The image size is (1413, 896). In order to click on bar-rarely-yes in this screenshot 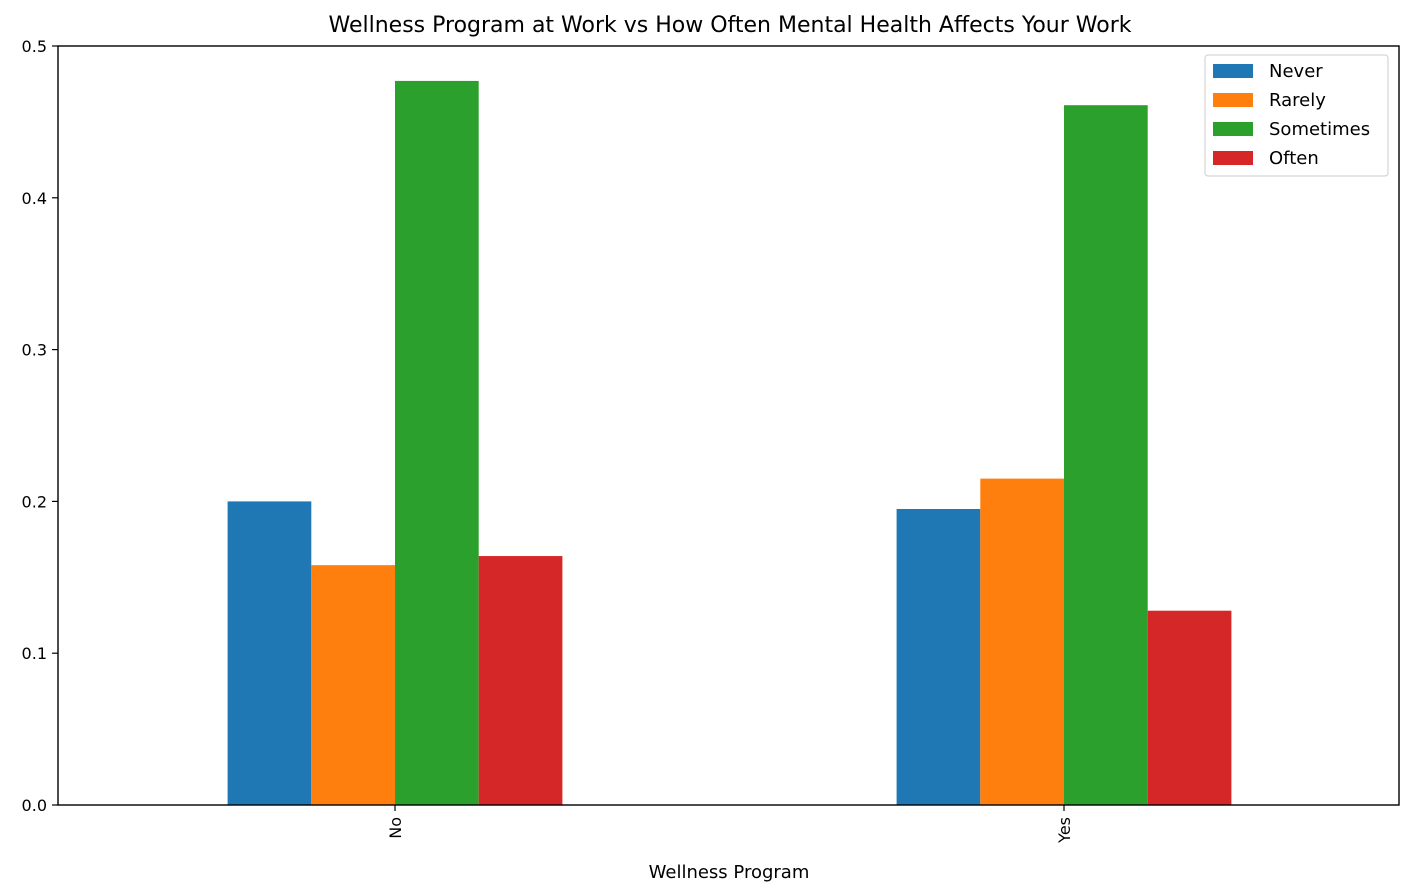, I will do `click(1022, 641)`.